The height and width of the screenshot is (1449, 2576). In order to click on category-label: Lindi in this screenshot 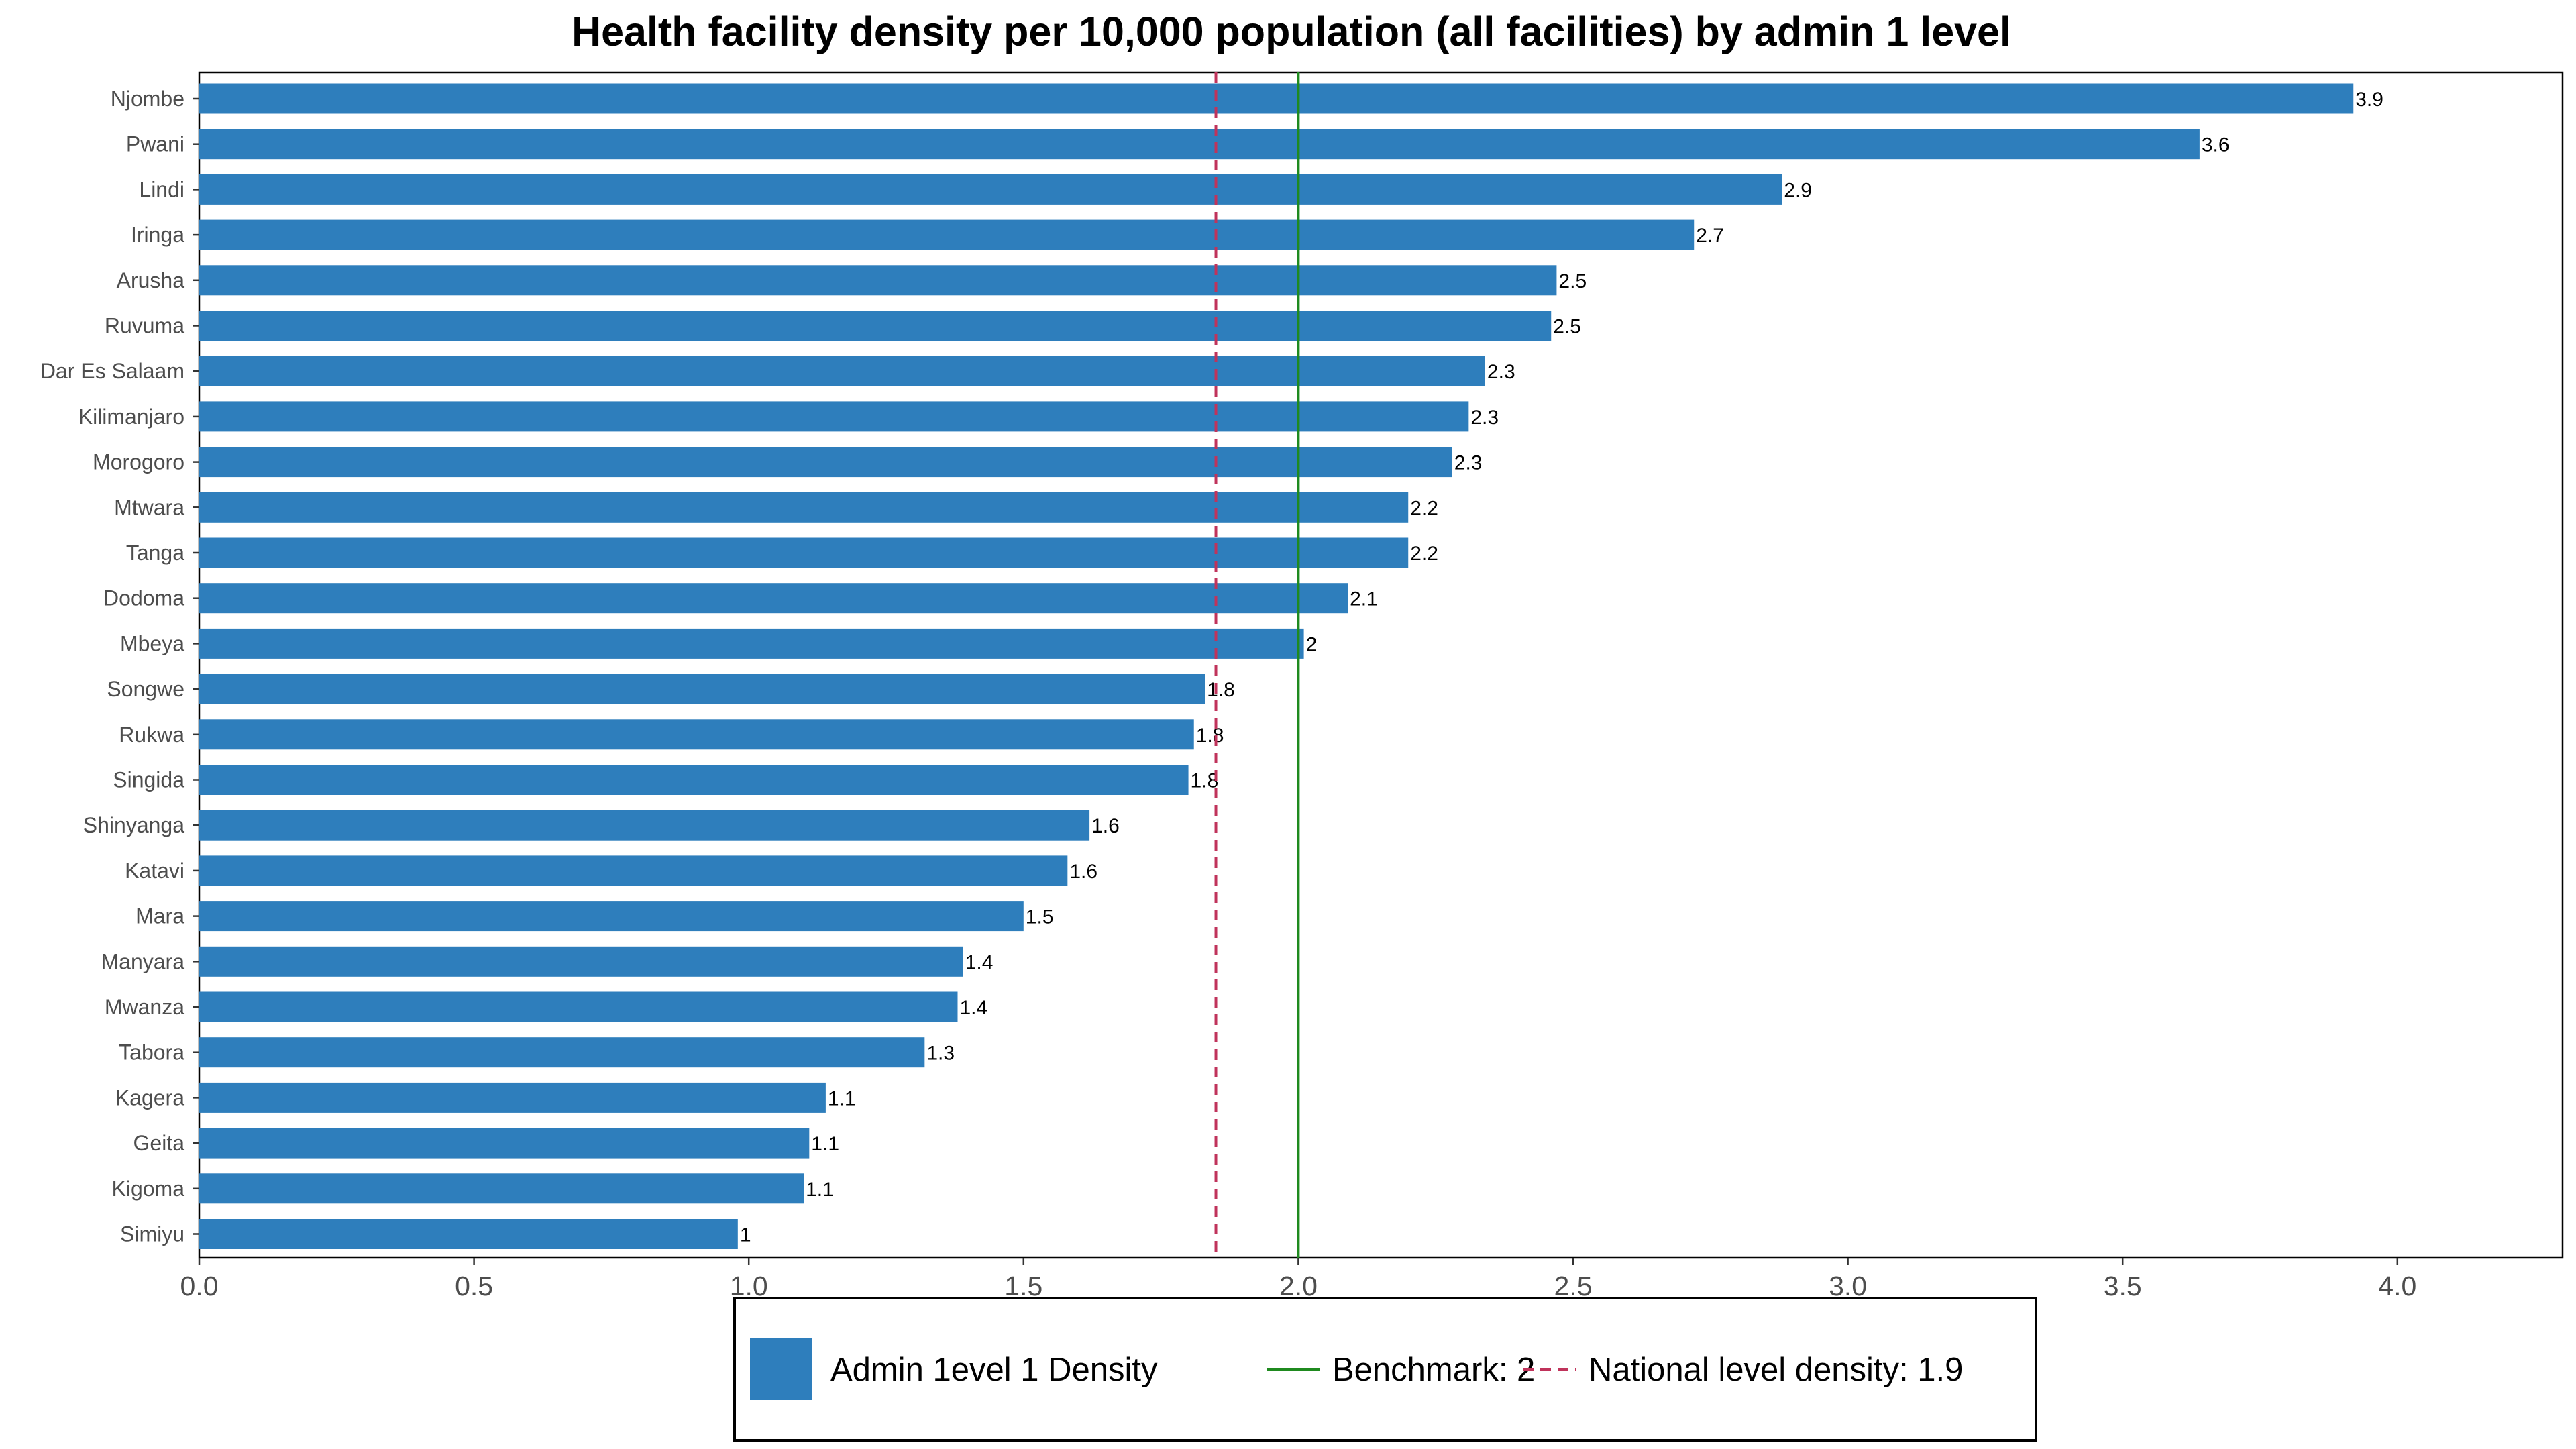, I will do `click(161, 189)`.